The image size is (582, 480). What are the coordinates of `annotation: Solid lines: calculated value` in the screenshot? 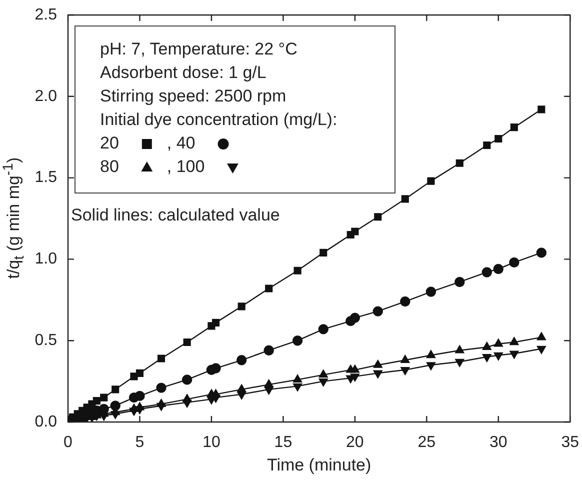 It's located at (175, 215).